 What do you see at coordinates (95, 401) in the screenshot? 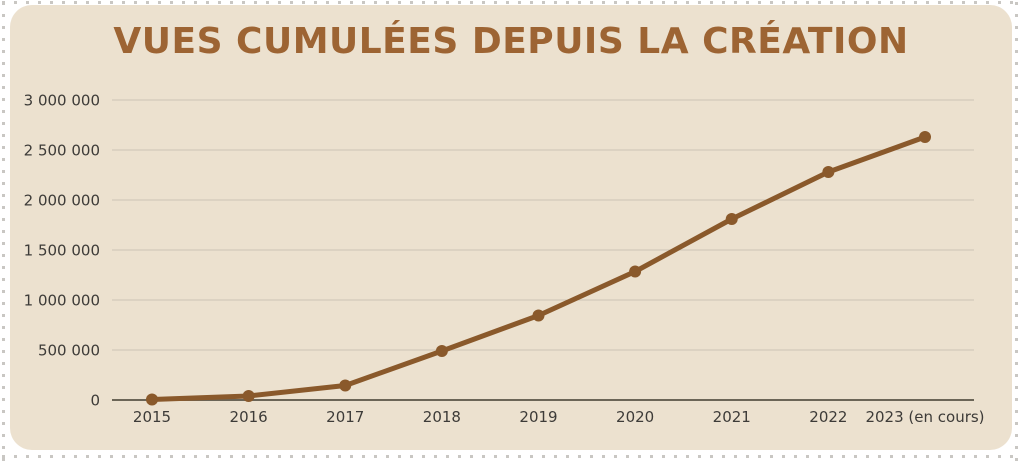
I see `y-tick-label: 0` at bounding box center [95, 401].